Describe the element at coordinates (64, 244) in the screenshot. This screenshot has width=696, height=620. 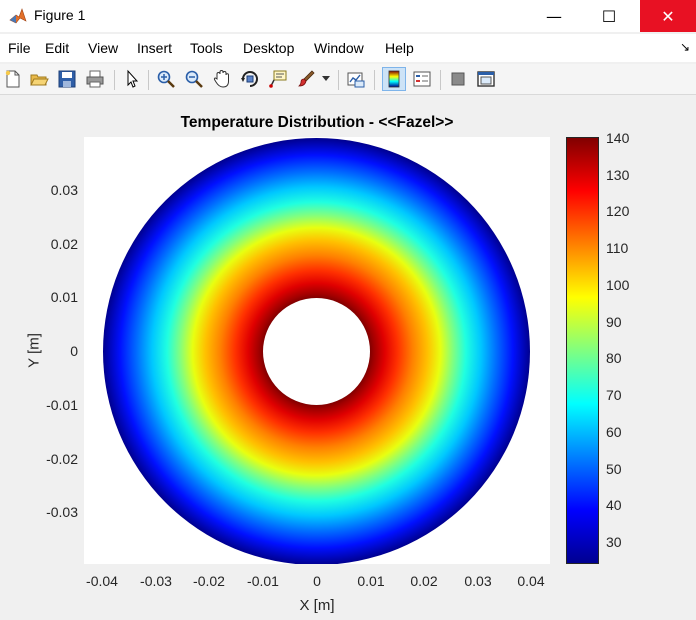
I see `y-tick-label: 0.02` at that location.